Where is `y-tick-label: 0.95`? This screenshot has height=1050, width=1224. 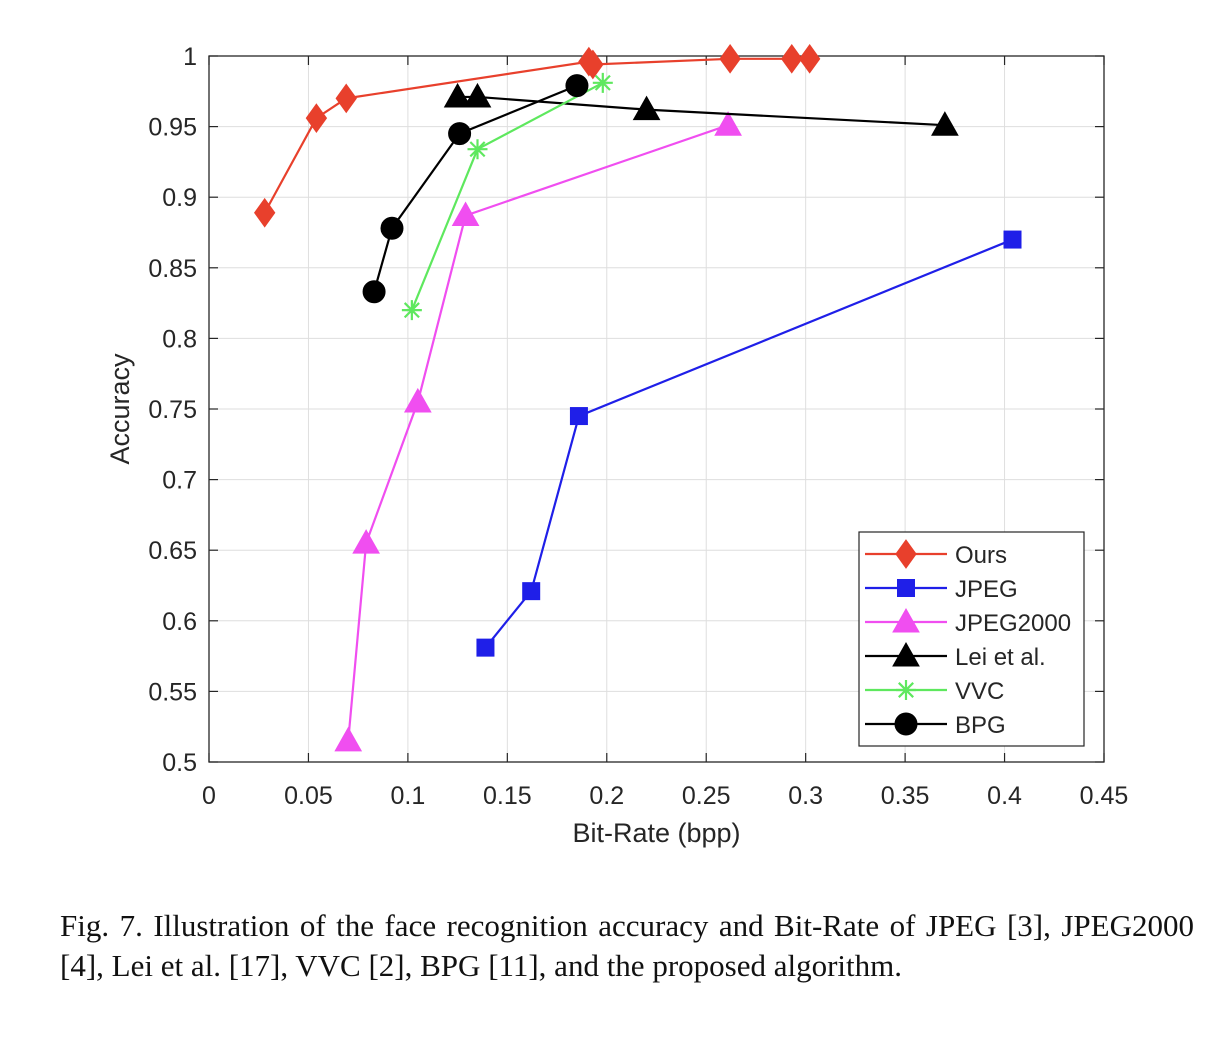
y-tick-label: 0.95 is located at coordinates (172, 128).